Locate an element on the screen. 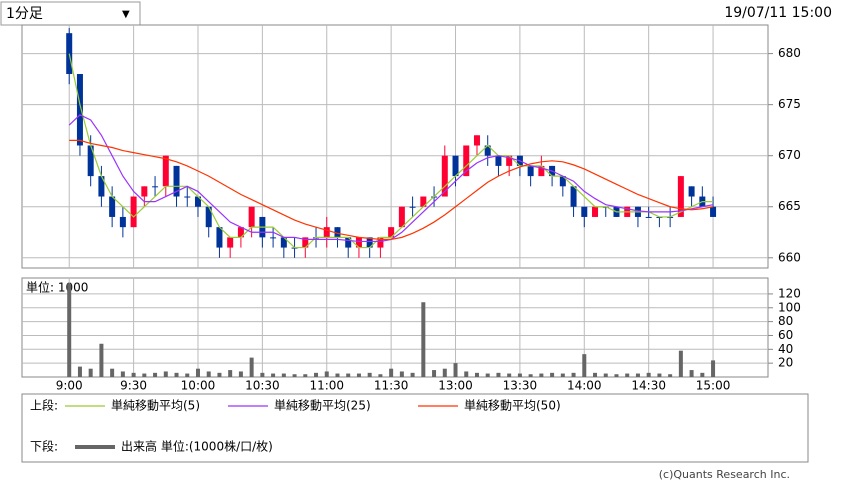 The image size is (858, 487). y-tick-label: 665 is located at coordinates (789, 206).